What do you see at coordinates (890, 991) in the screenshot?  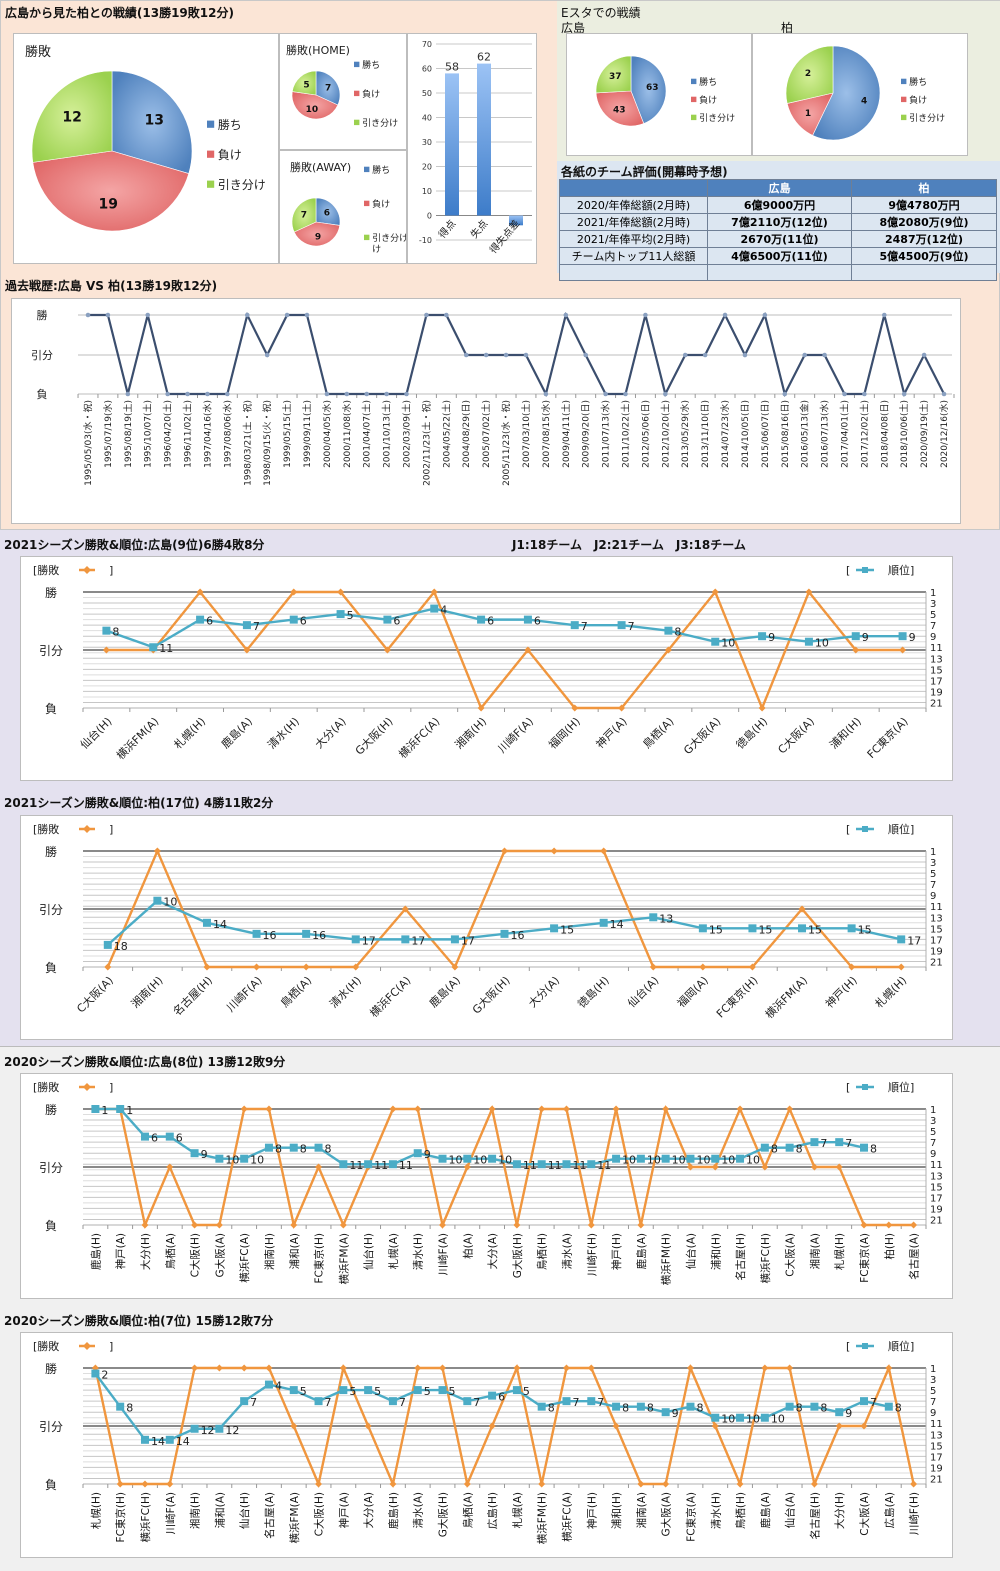 I see `x-category-label: 札幌(H)` at bounding box center [890, 991].